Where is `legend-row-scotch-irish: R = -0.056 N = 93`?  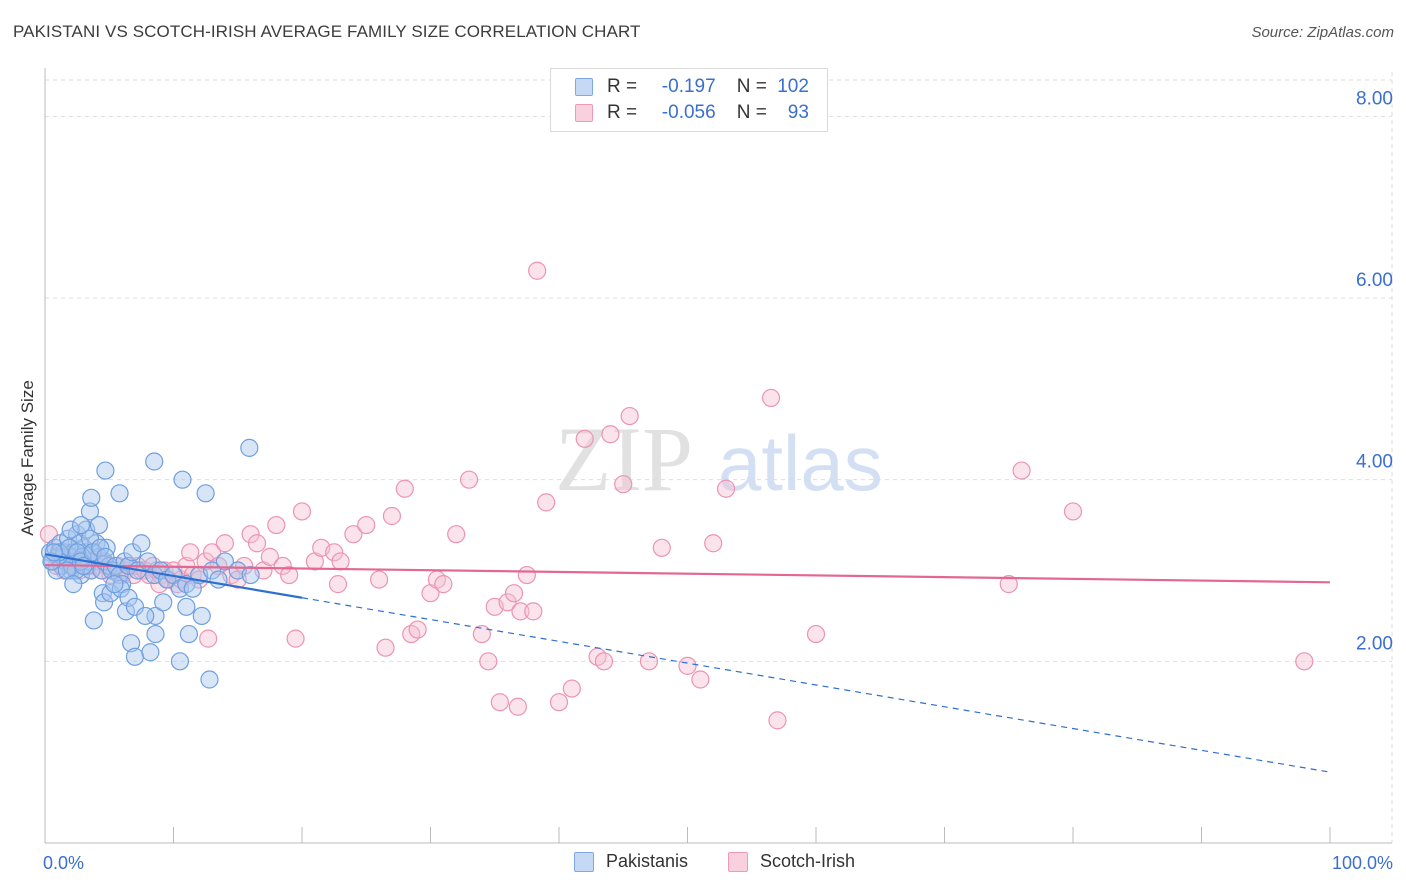
legend-row-scotch-irish: R = -0.056 N = 93 is located at coordinates (692, 113).